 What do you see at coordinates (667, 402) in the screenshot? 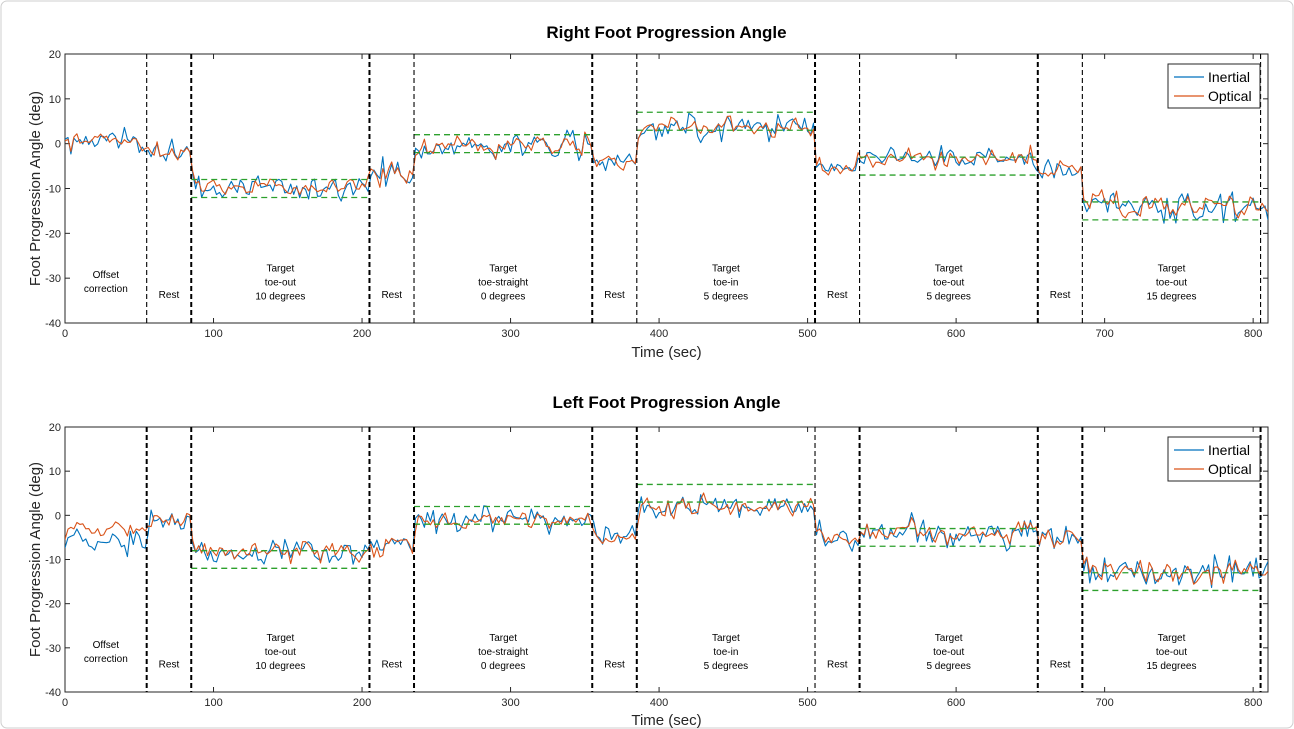
I see `chart-title: Left Foot Progression Angle` at bounding box center [667, 402].